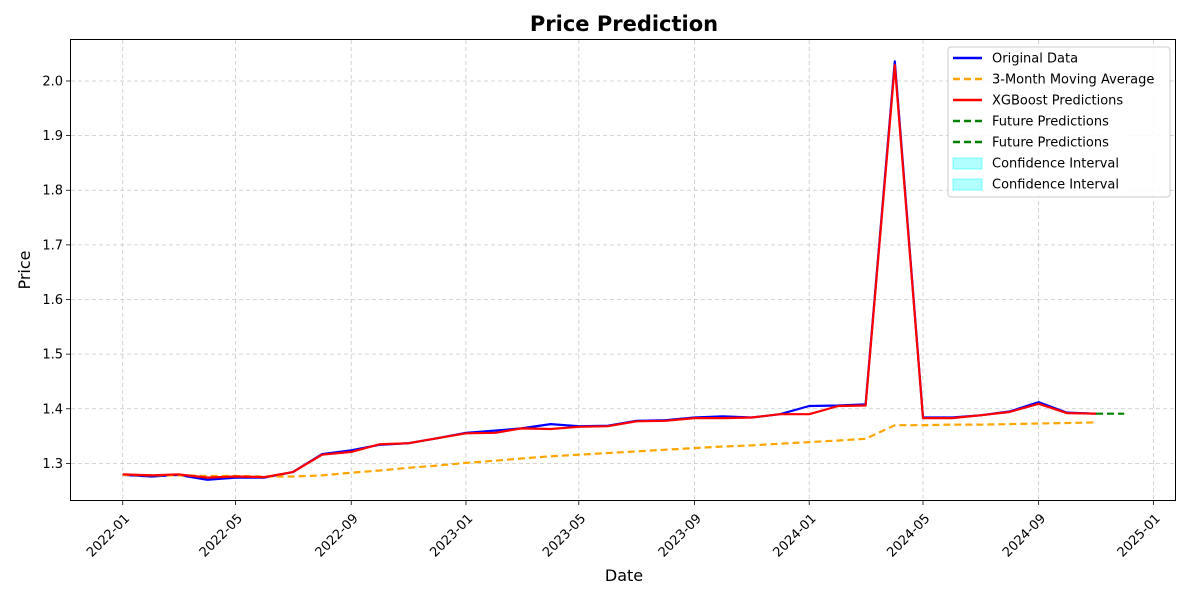 This screenshot has height=600, width=1200. Describe the element at coordinates (52, 136) in the screenshot. I see `y-tick-label: 1.9` at that location.